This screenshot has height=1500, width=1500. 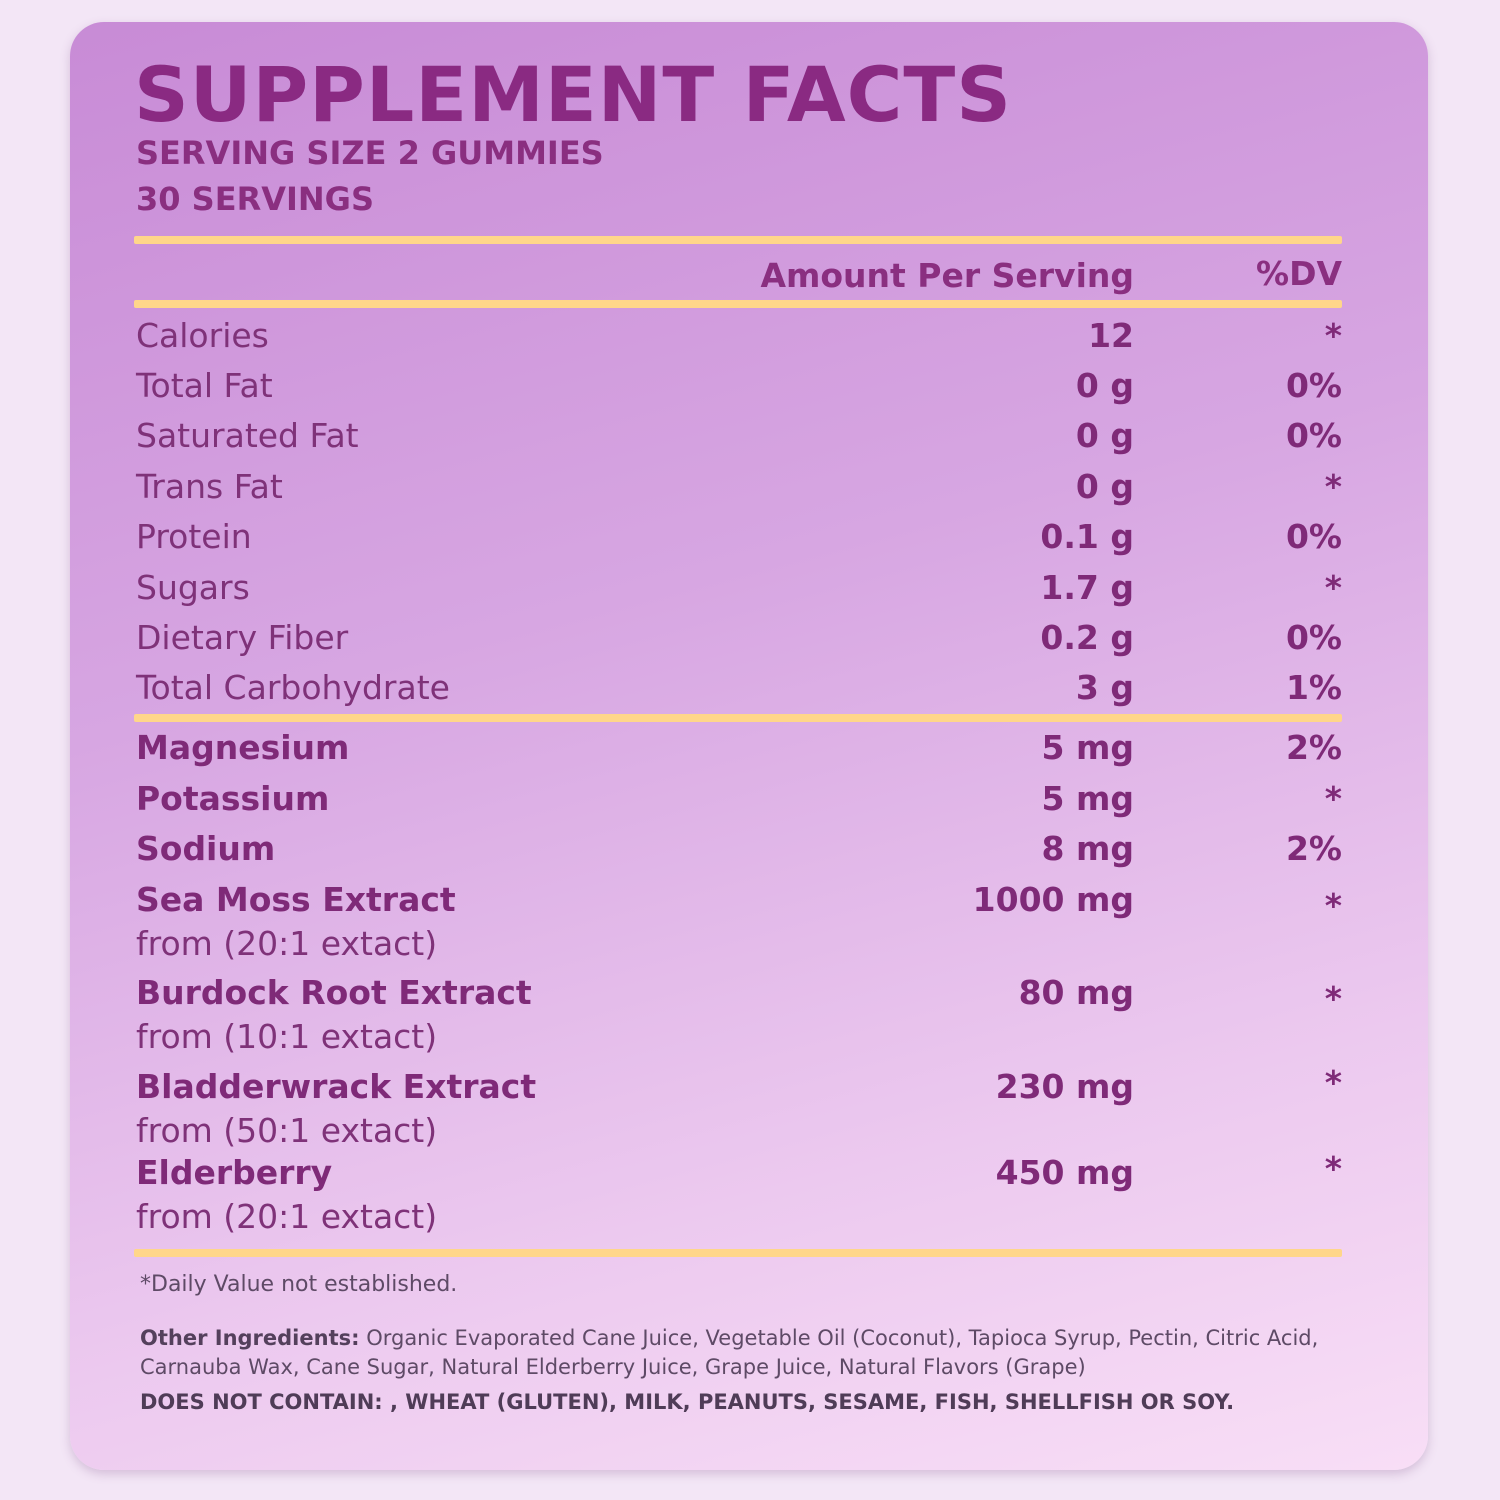 I want to click on mineral-label: Sodium, so click(x=206, y=848).